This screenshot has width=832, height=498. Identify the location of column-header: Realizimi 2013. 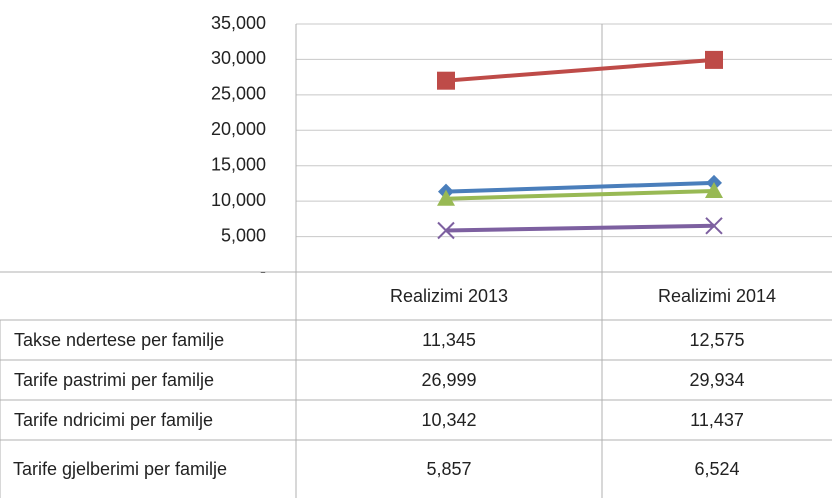
(449, 295).